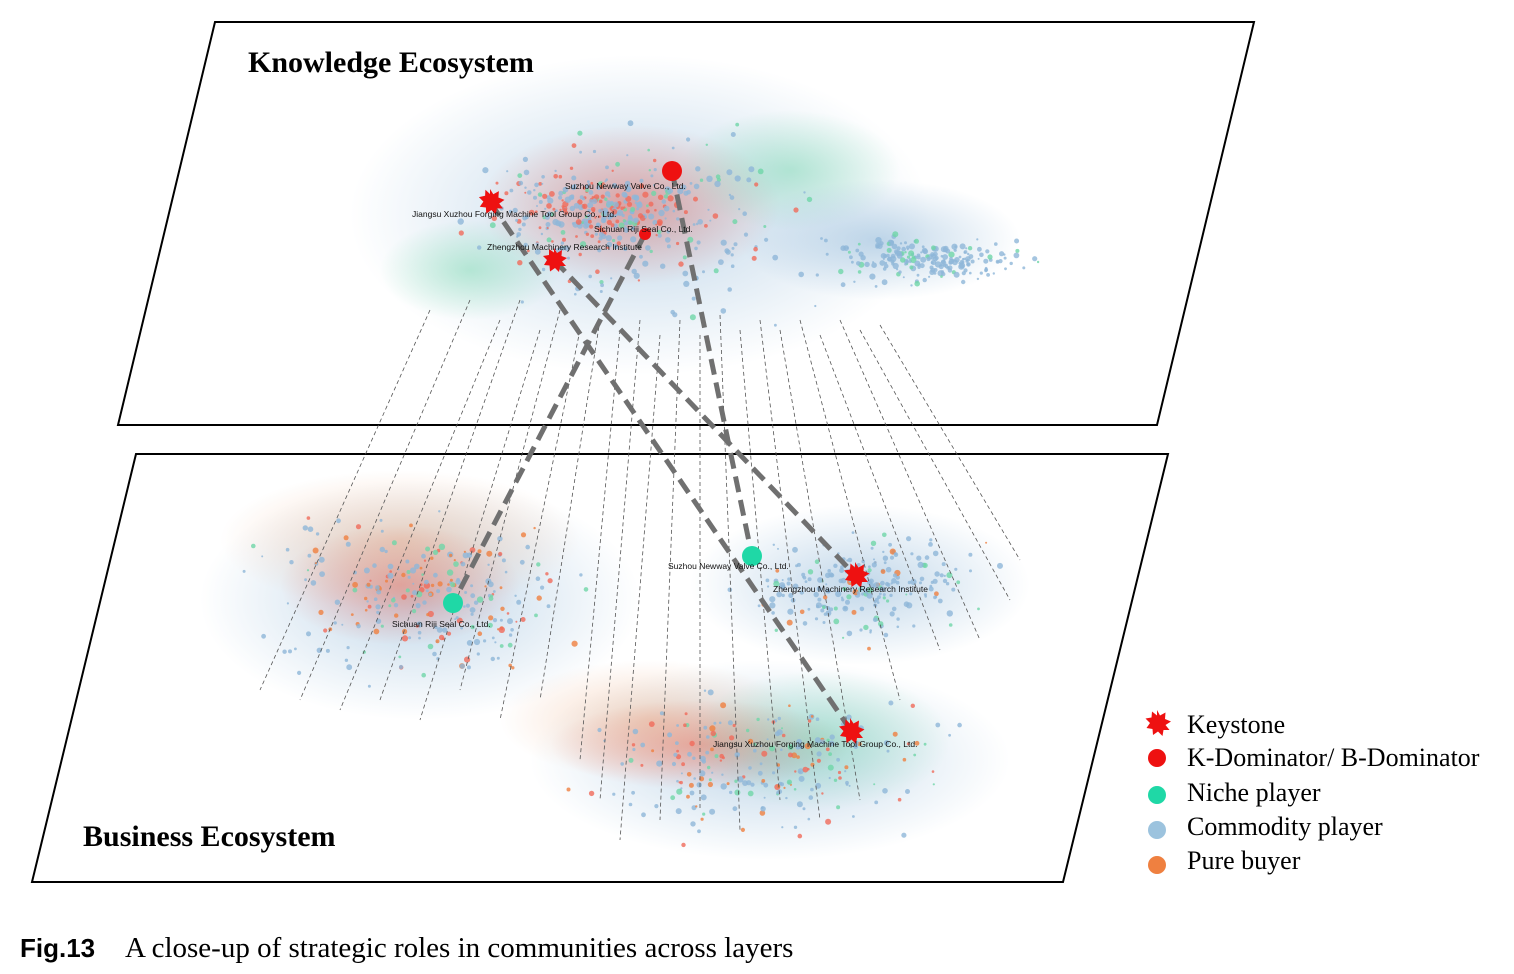 Image resolution: width=1514 pixels, height=974 pixels. Describe the element at coordinates (1157, 795) in the screenshot. I see `legend-niche-dot-icon` at that location.